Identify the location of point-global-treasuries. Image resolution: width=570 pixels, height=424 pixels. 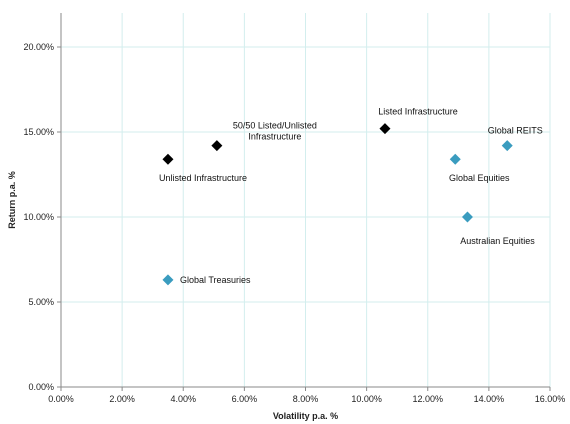
(168, 280).